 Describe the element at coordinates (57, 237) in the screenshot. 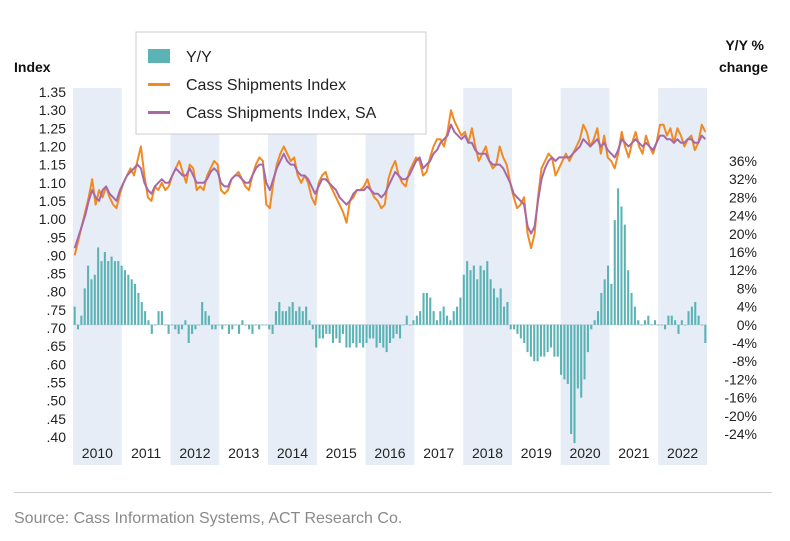

I see `left-tick-label: .95` at that location.